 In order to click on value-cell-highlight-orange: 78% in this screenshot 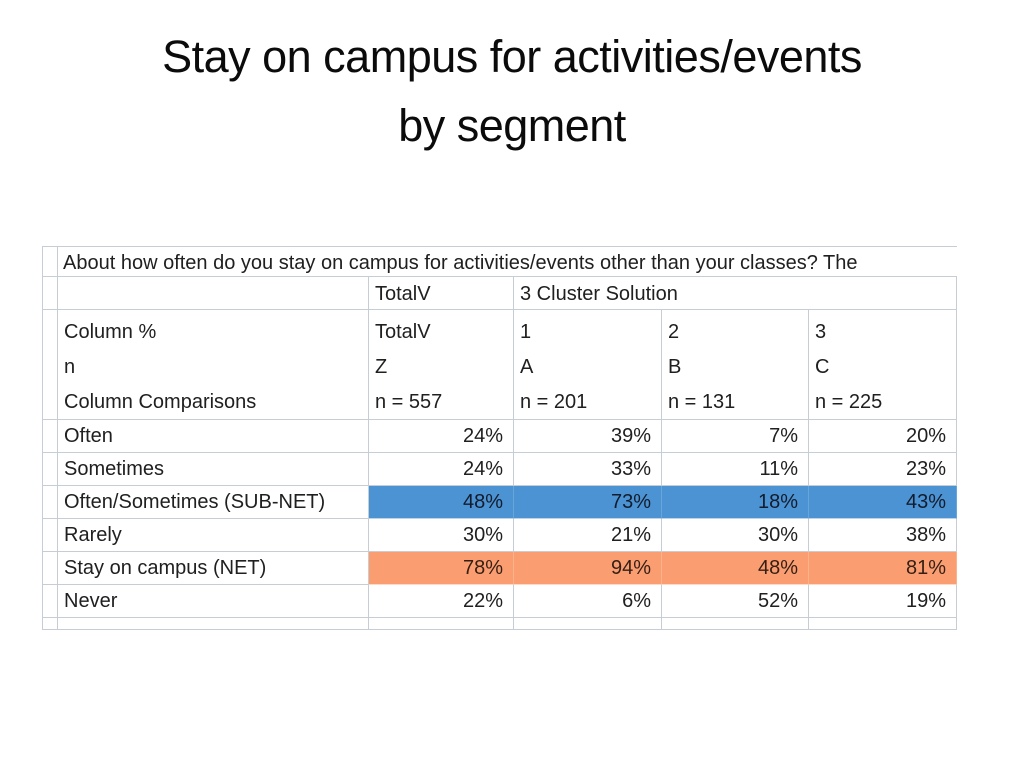, I will do `click(441, 568)`.